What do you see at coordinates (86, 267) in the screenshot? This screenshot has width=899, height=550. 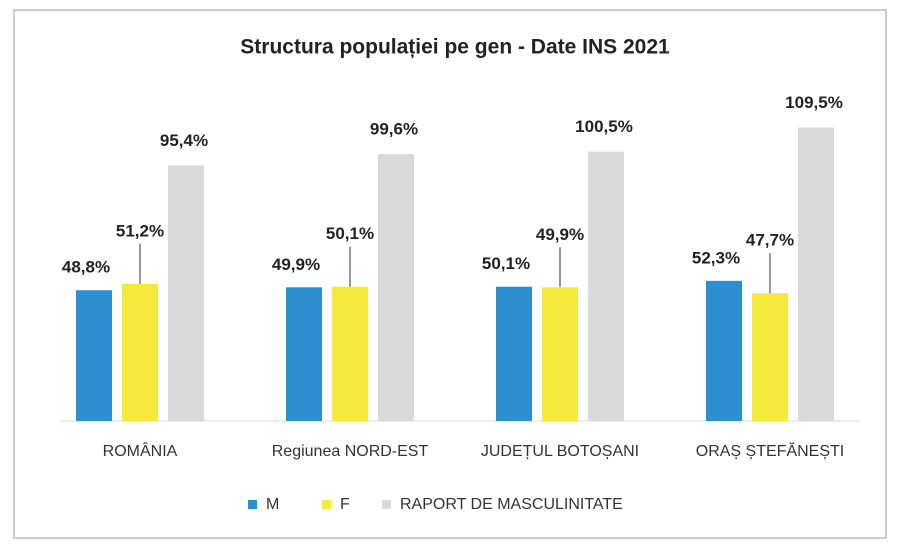 I see `data-label: 48,8%` at bounding box center [86, 267].